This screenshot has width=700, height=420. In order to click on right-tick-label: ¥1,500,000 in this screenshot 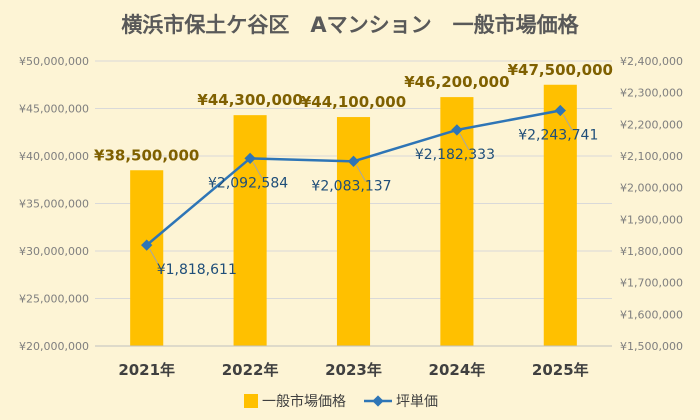, I will do `click(651, 346)`.